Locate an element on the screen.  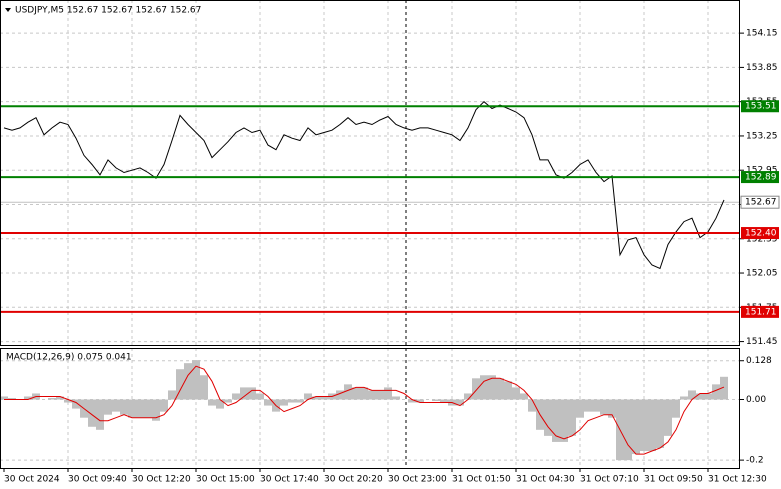
y-tick-label: 151.45 is located at coordinates (762, 342).